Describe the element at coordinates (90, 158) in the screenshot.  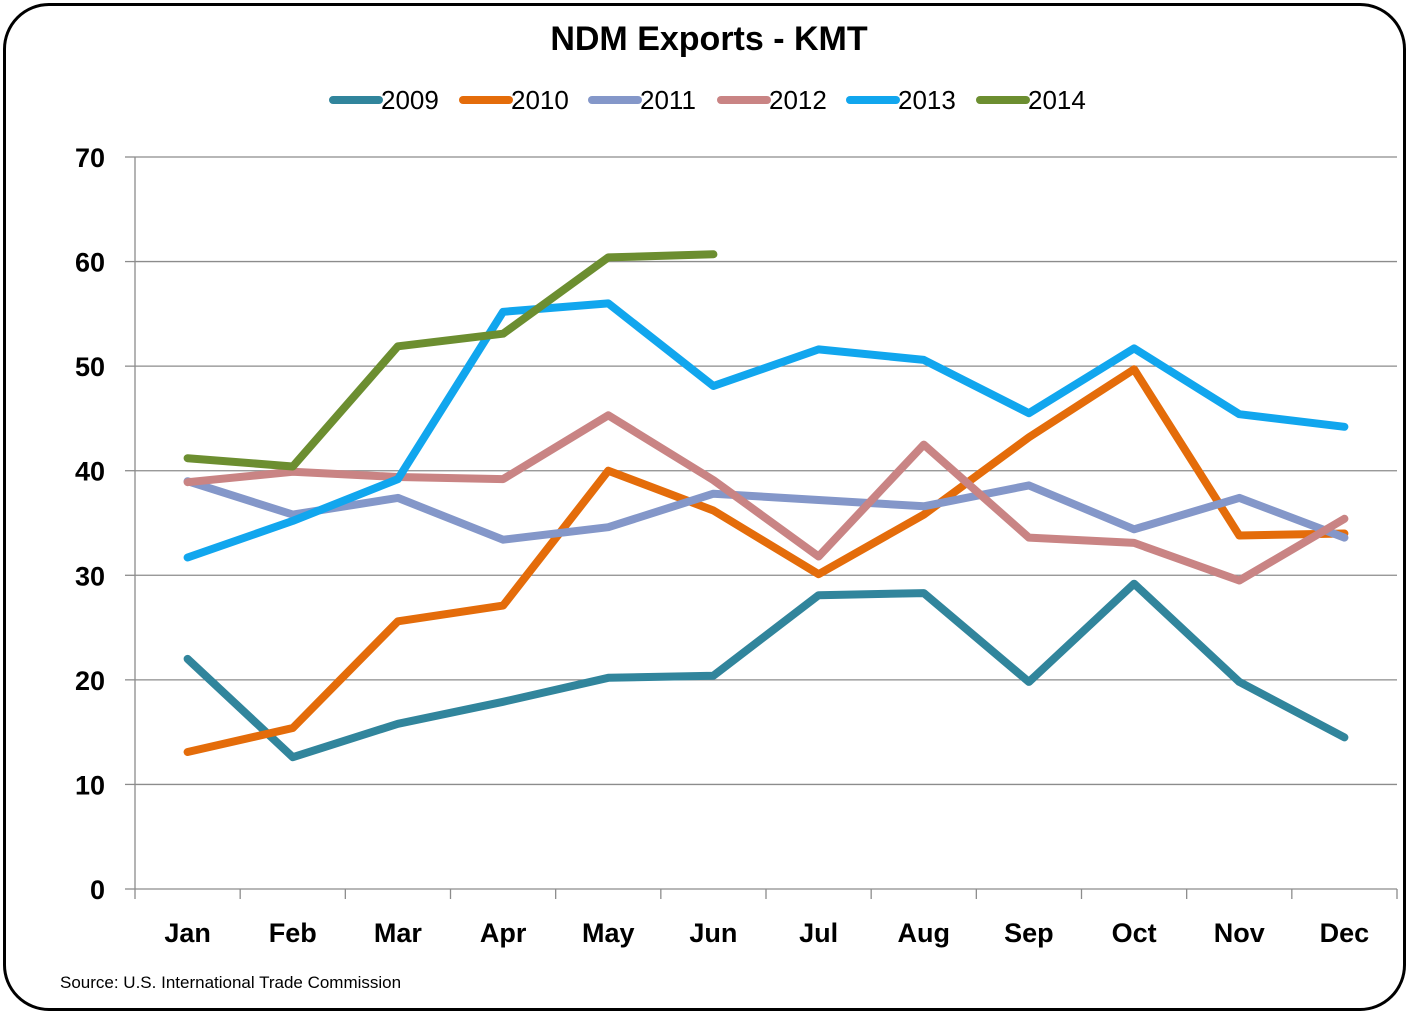
I see `y-tick-label: 70` at that location.